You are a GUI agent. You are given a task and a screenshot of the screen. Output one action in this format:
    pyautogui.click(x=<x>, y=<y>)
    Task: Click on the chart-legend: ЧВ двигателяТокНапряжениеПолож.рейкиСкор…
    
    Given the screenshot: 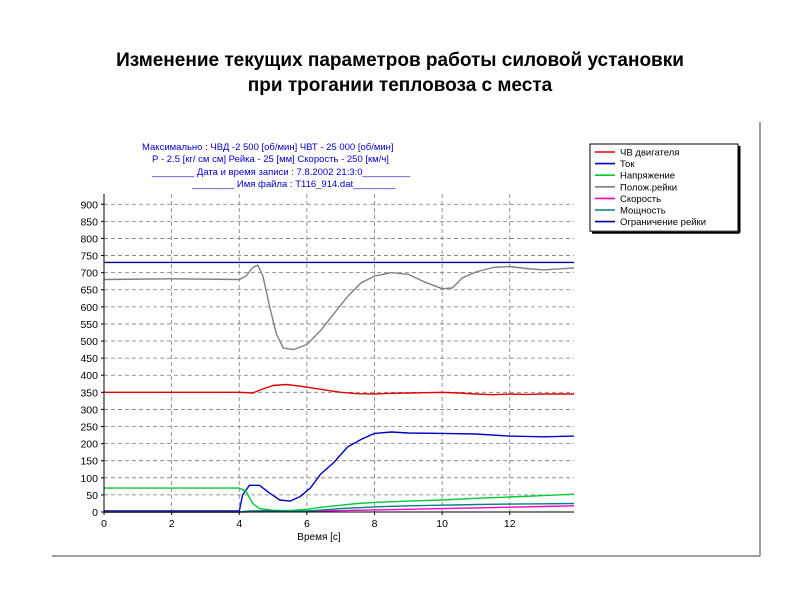 What is the action you would take?
    pyautogui.click(x=665, y=188)
    